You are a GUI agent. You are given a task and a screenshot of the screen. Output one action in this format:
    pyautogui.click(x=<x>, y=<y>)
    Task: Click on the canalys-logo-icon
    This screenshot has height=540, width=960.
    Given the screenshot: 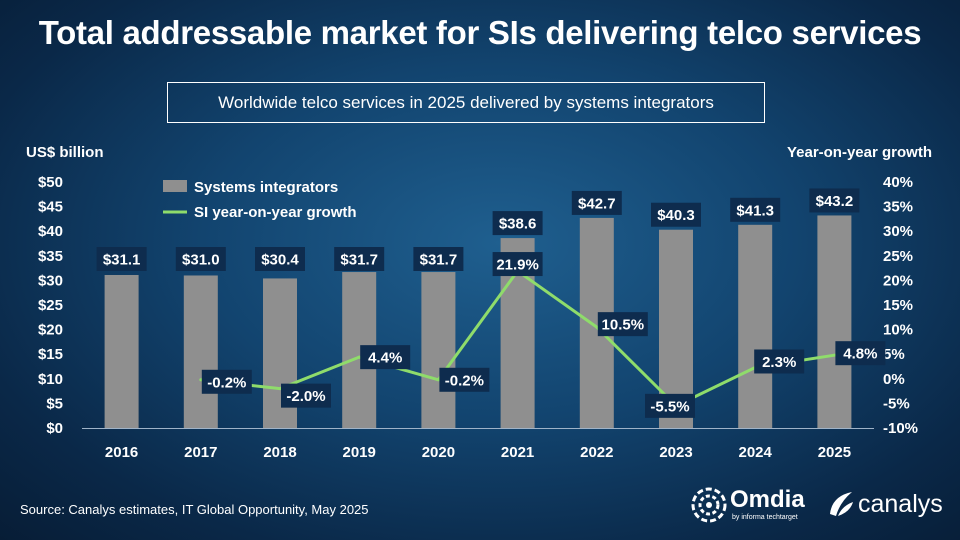 What is the action you would take?
    pyautogui.click(x=841, y=504)
    